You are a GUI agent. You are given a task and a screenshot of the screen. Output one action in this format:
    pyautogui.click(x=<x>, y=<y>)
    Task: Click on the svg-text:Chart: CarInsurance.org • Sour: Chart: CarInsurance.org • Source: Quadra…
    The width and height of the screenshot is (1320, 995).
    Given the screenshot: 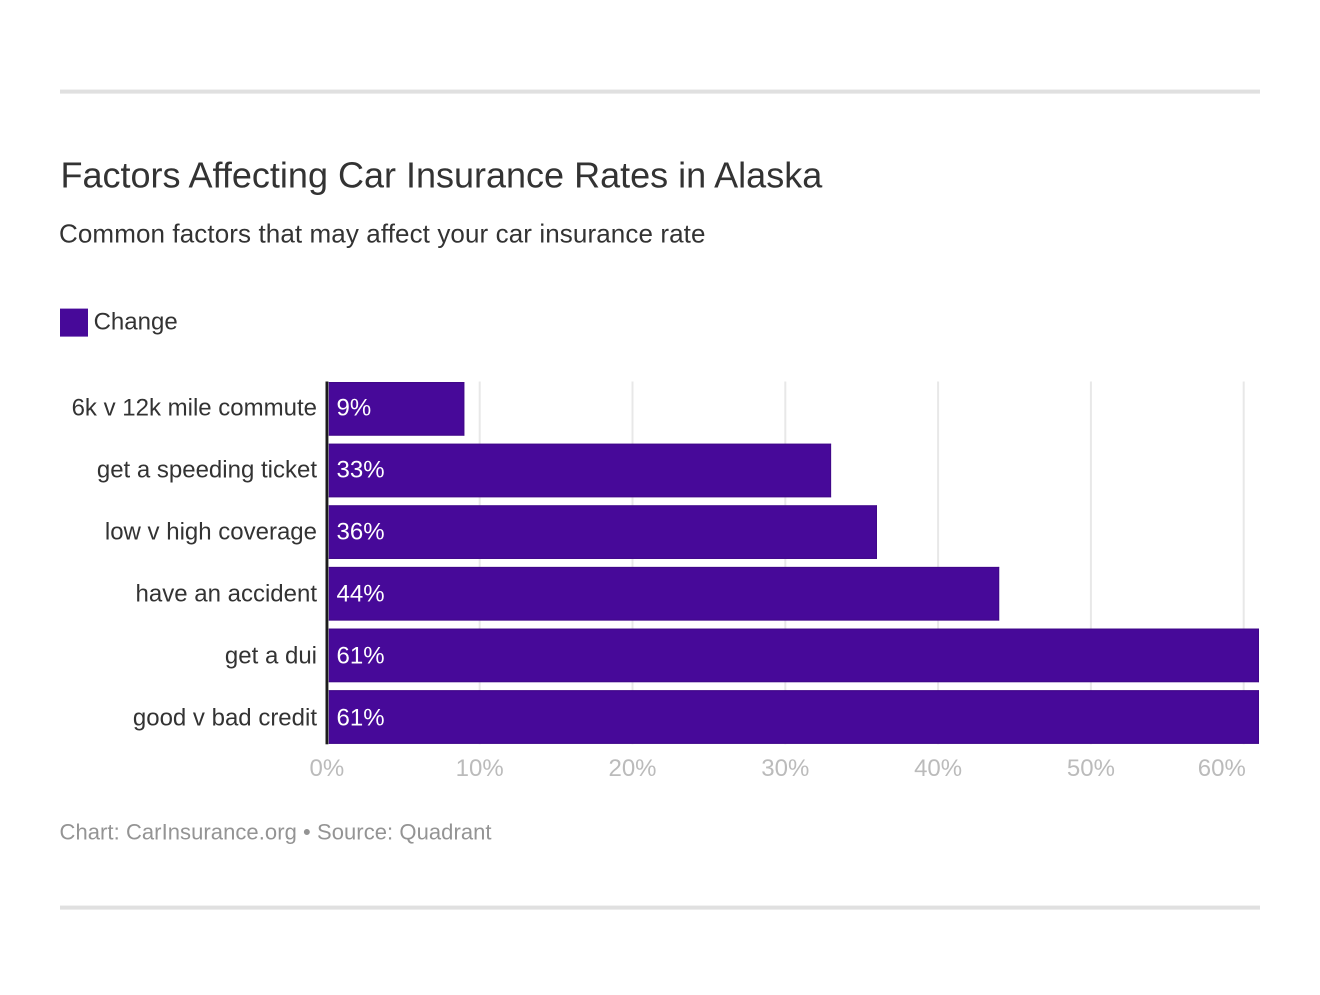 What is the action you would take?
    pyautogui.click(x=276, y=831)
    